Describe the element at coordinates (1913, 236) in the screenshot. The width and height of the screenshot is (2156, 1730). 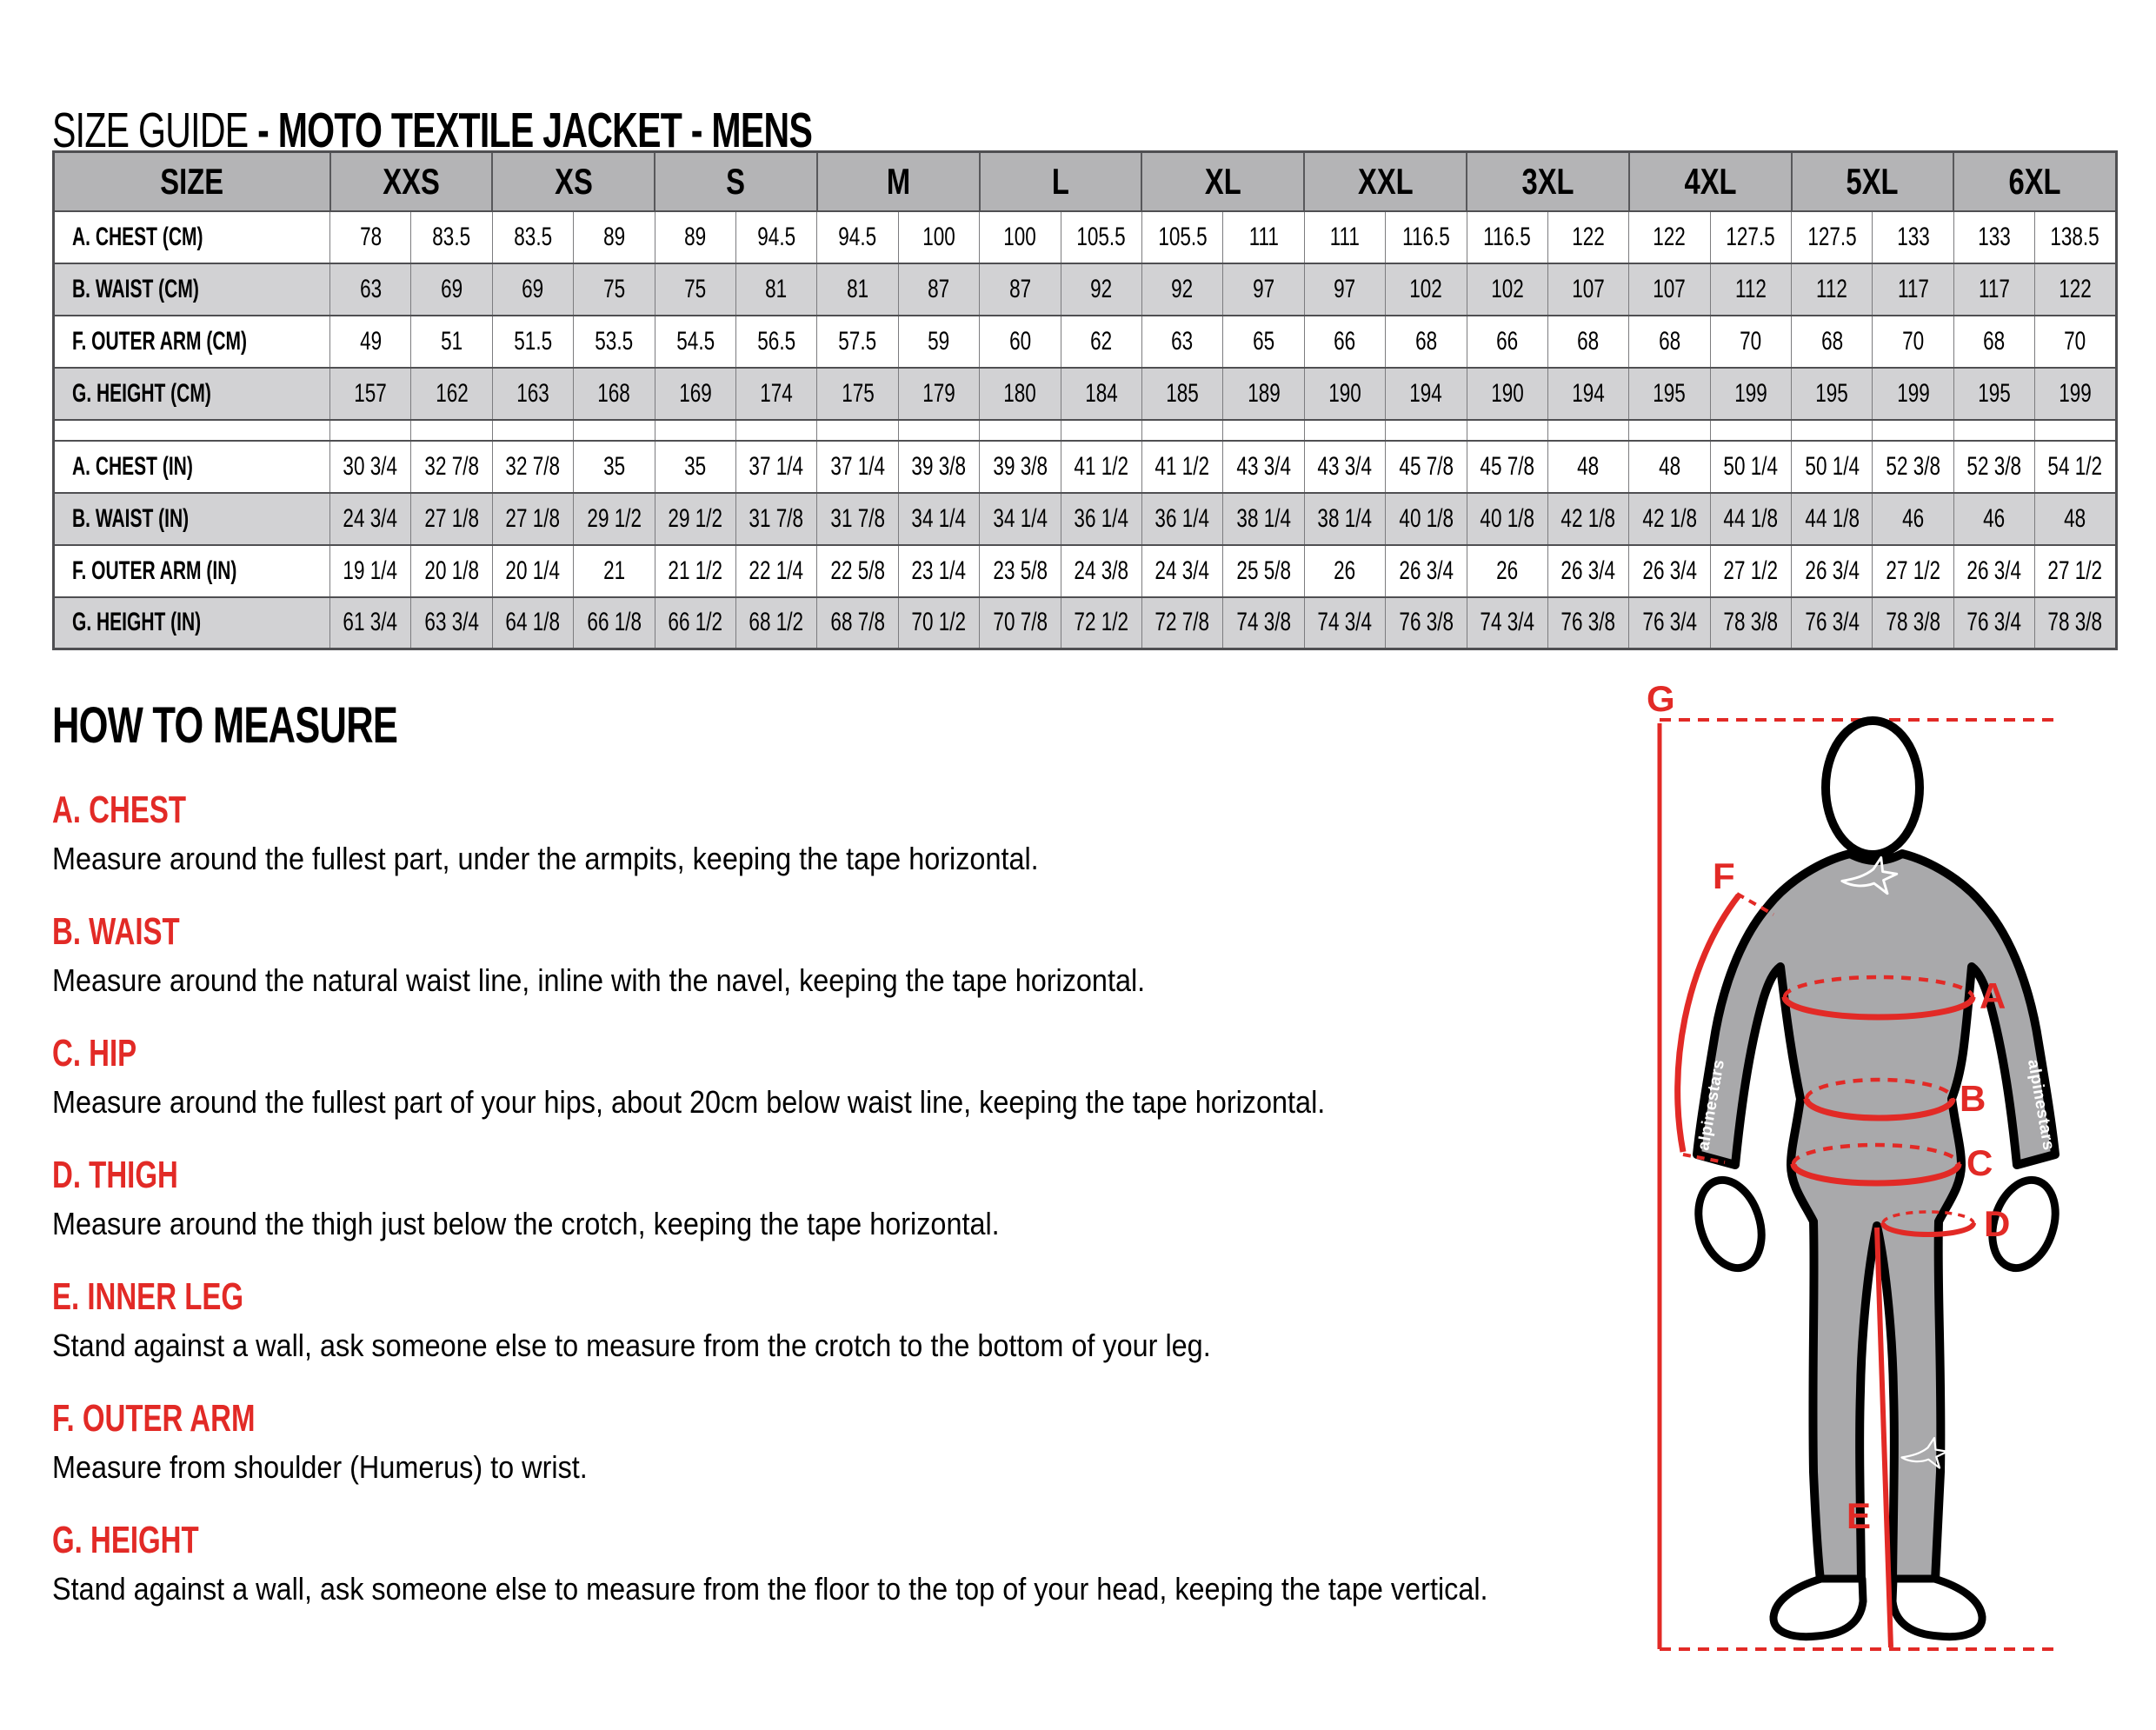
I see `value: 133` at that location.